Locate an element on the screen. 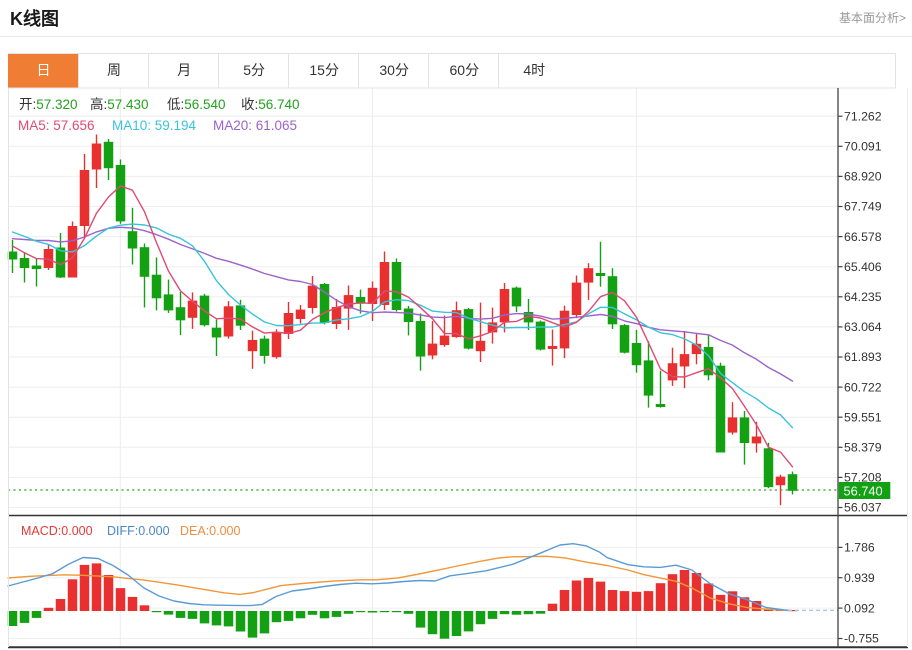 This screenshot has height=650, width=912. svg-text: 0.939 is located at coordinates (859, 578).